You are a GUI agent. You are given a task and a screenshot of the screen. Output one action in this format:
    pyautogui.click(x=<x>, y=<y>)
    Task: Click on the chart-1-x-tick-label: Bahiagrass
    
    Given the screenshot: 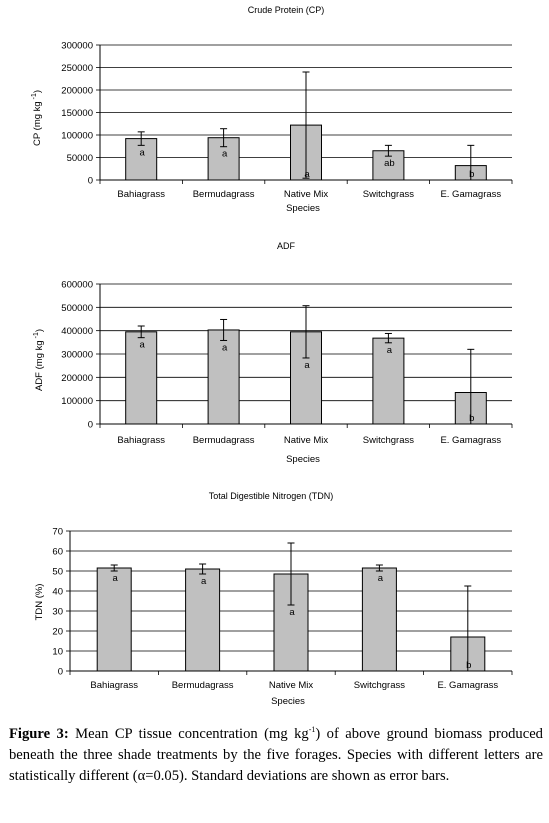 What is the action you would take?
    pyautogui.click(x=141, y=194)
    